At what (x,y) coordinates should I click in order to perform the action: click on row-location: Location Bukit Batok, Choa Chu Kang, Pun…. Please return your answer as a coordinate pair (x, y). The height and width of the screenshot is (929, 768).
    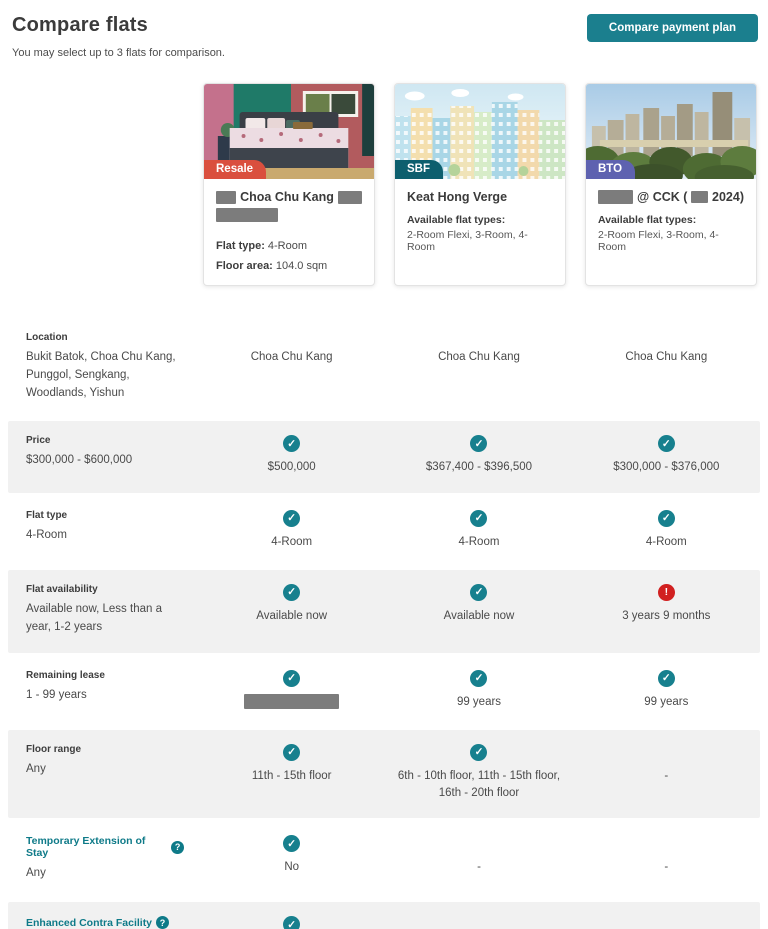
    Looking at the image, I should click on (384, 368).